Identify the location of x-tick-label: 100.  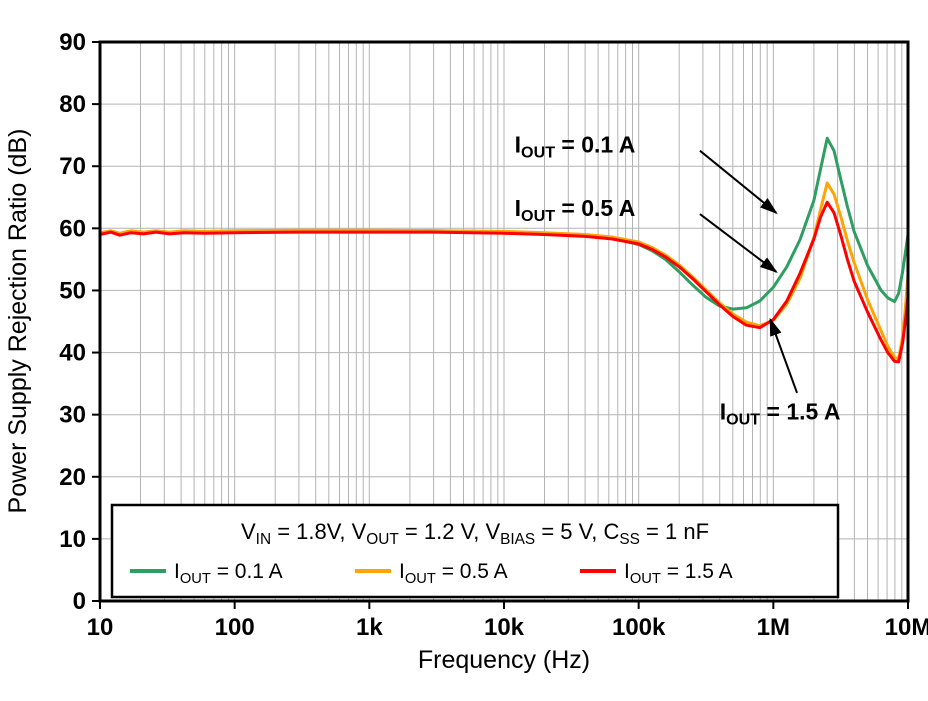
(235, 627).